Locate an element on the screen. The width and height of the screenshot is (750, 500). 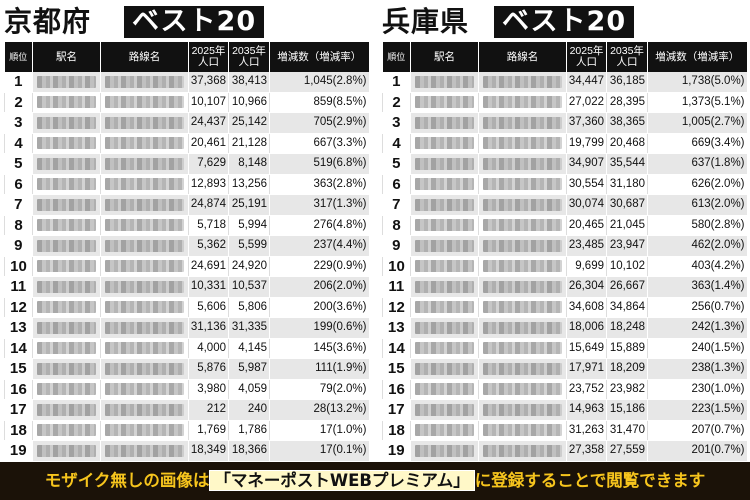
table-row: 4 19,799 20,468 669(3.4%) is located at coordinates (564, 143).